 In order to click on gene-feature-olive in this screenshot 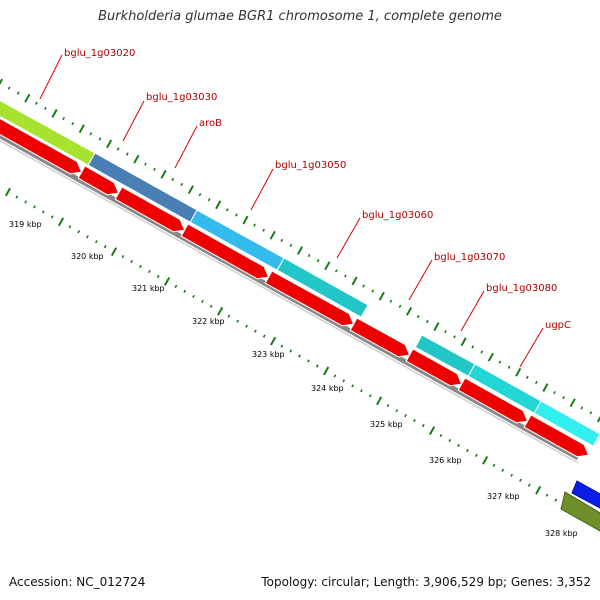, I will do `click(580, 511)`.